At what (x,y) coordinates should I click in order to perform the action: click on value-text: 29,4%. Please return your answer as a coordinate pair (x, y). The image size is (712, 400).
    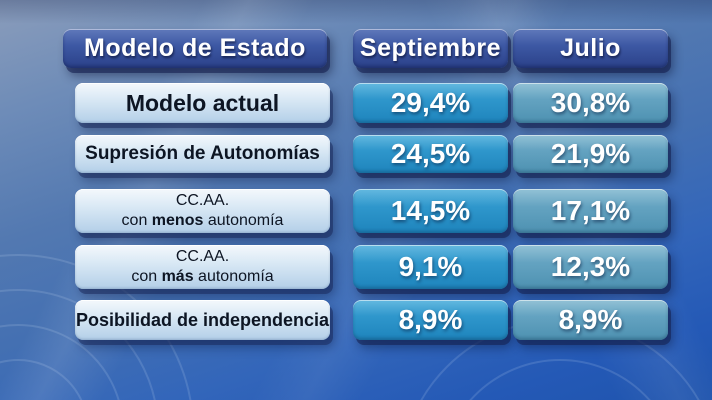
    Looking at the image, I should click on (430, 102).